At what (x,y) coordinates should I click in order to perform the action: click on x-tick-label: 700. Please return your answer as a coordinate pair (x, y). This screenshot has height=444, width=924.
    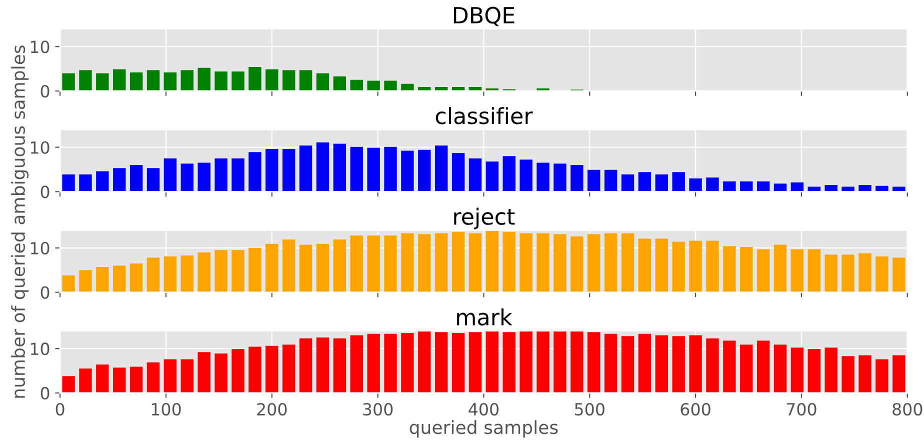
    Looking at the image, I should click on (801, 409).